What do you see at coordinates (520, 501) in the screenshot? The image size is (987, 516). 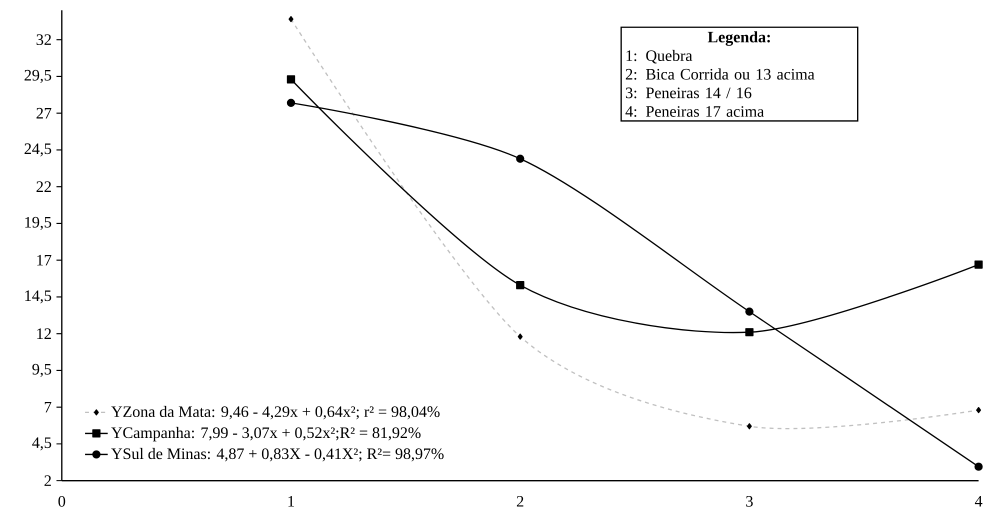 I see `x-tick-label: 2` at bounding box center [520, 501].